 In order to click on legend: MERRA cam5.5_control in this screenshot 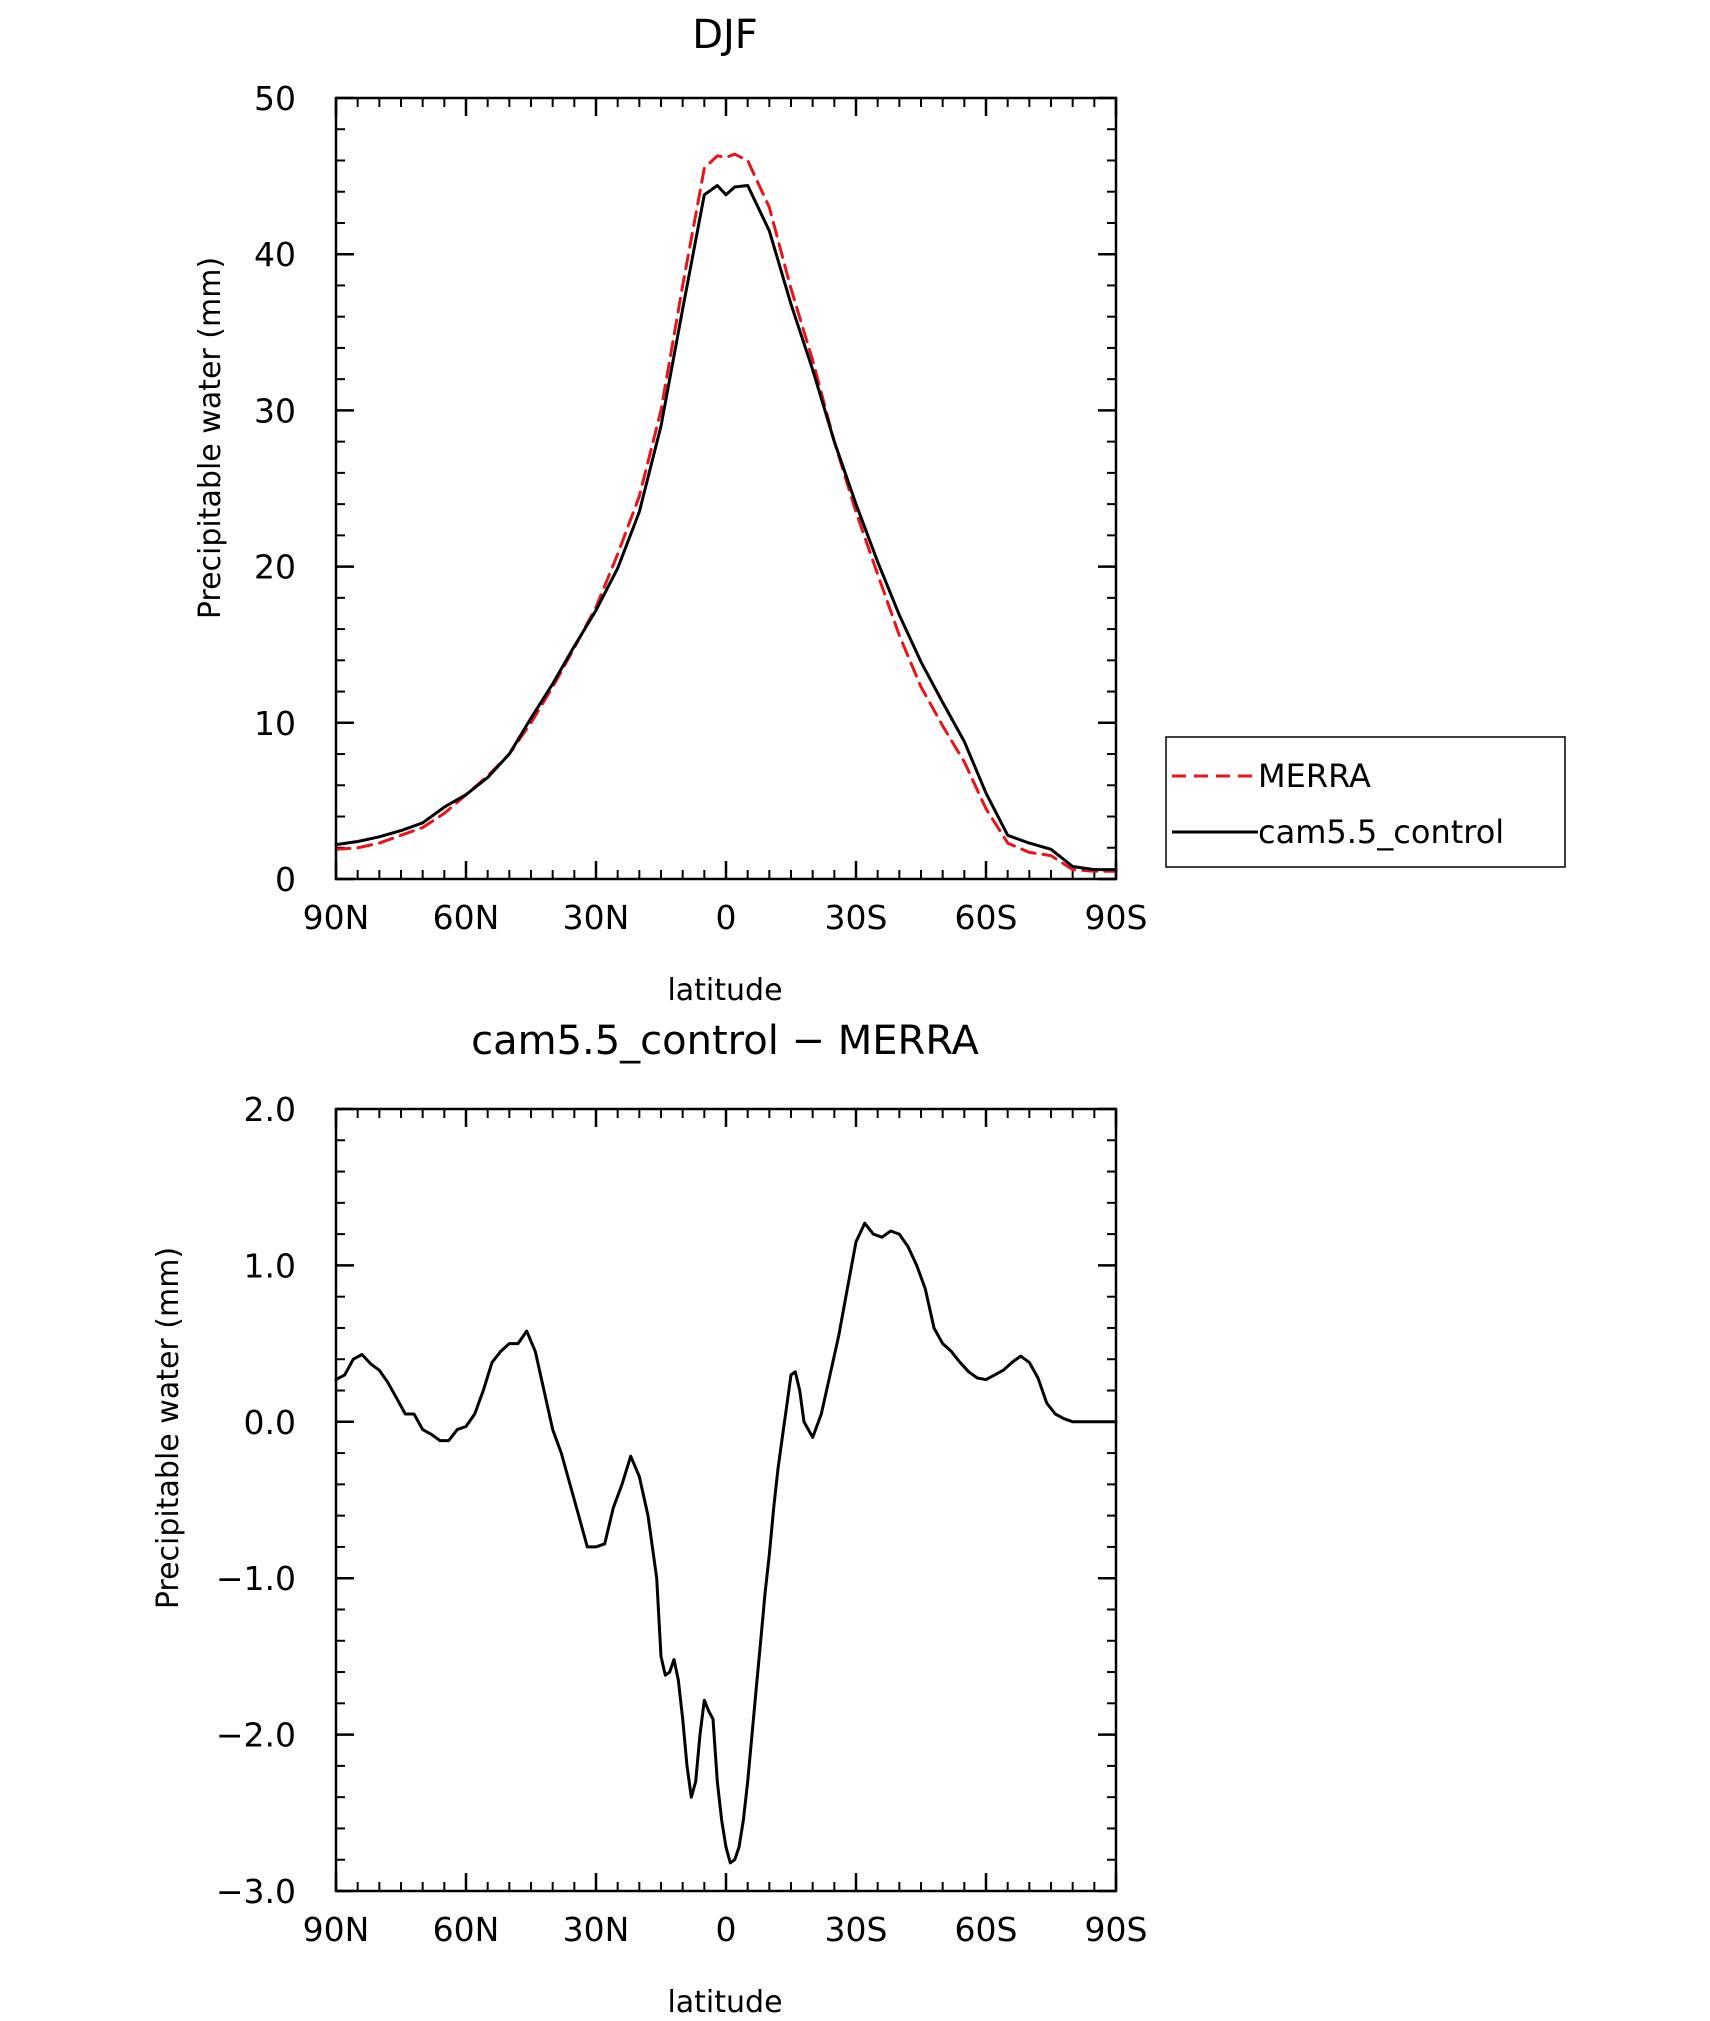, I will do `click(1365, 802)`.